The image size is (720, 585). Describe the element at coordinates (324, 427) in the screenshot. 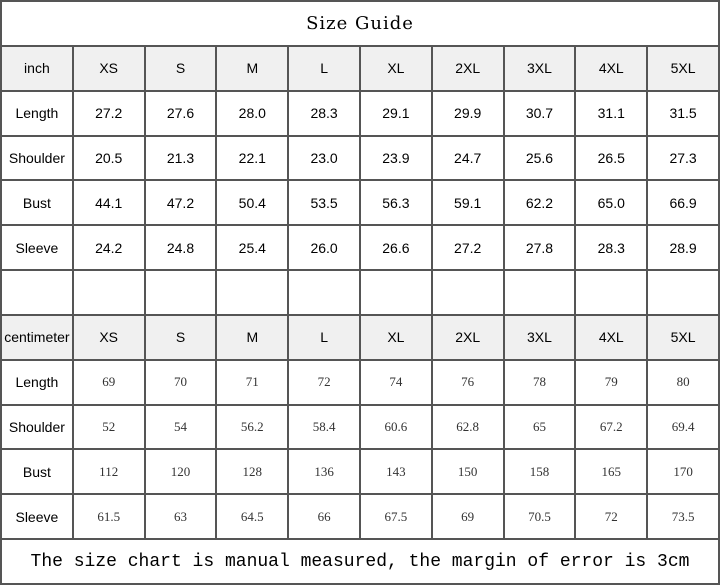

I see `measurement-value: 58.4` at that location.